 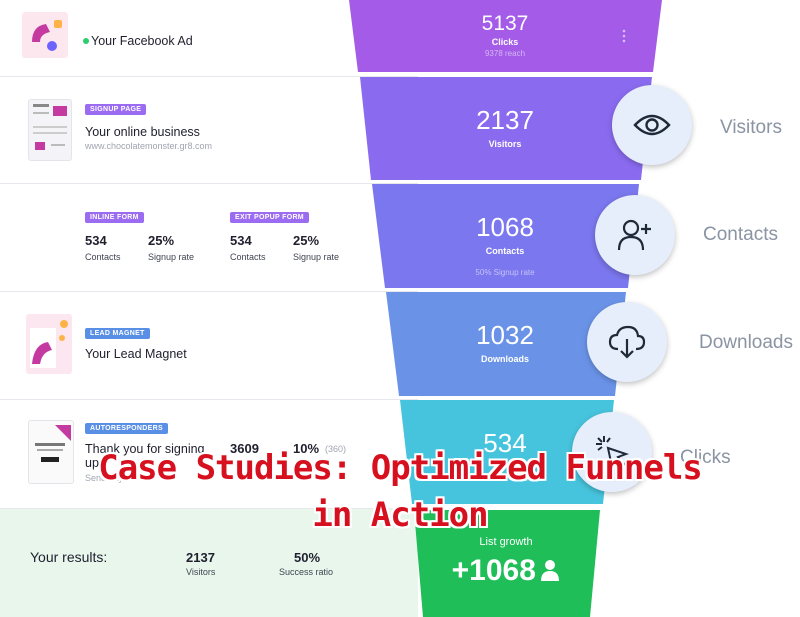 What do you see at coordinates (149, 146) in the screenshot?
I see `signup-page-url: www.chocolatemonster.gr8.com` at bounding box center [149, 146].